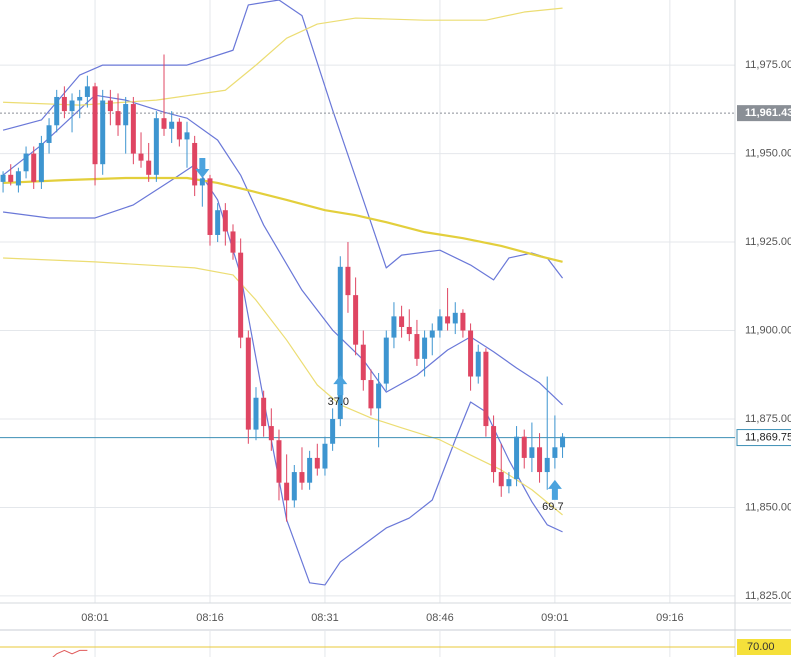 The height and width of the screenshot is (657, 791). What do you see at coordinates (768, 242) in the screenshot?
I see `y-tick-label: 11,925.00` at bounding box center [768, 242].